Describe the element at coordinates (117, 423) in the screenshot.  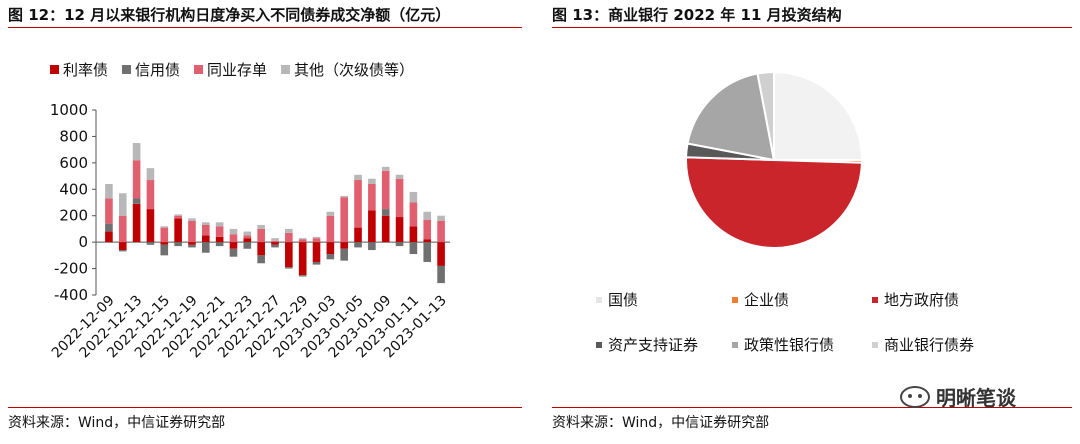
I see `left-source-note: 资料来源：Wind，中信证券研究部` at that location.